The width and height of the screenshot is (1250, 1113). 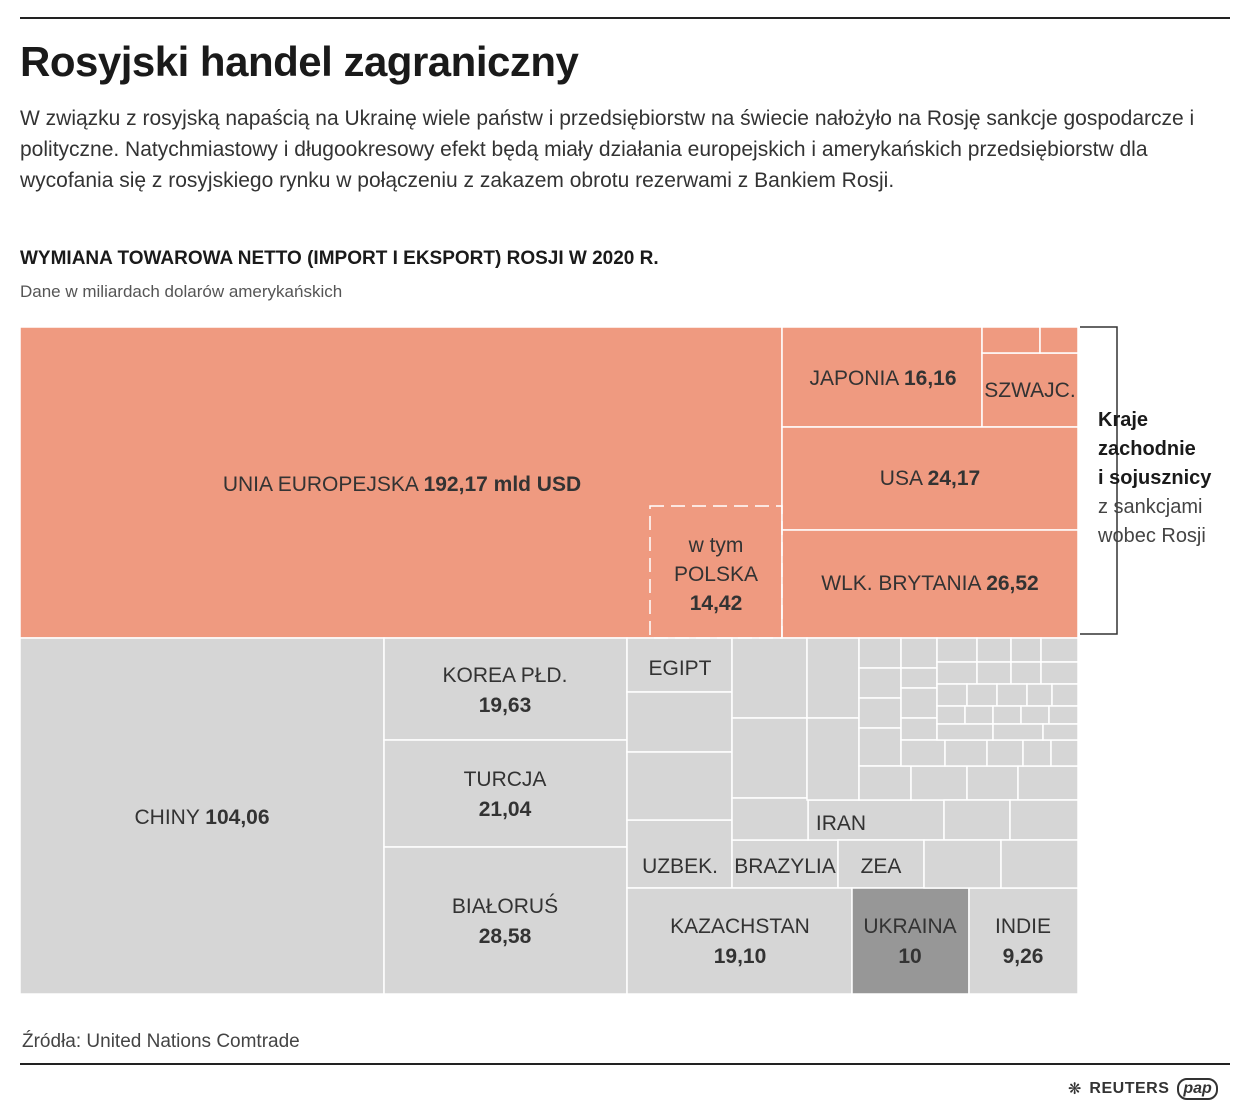 What do you see at coordinates (716, 603) in the screenshot?
I see `label-pl-value: 14,42` at bounding box center [716, 603].